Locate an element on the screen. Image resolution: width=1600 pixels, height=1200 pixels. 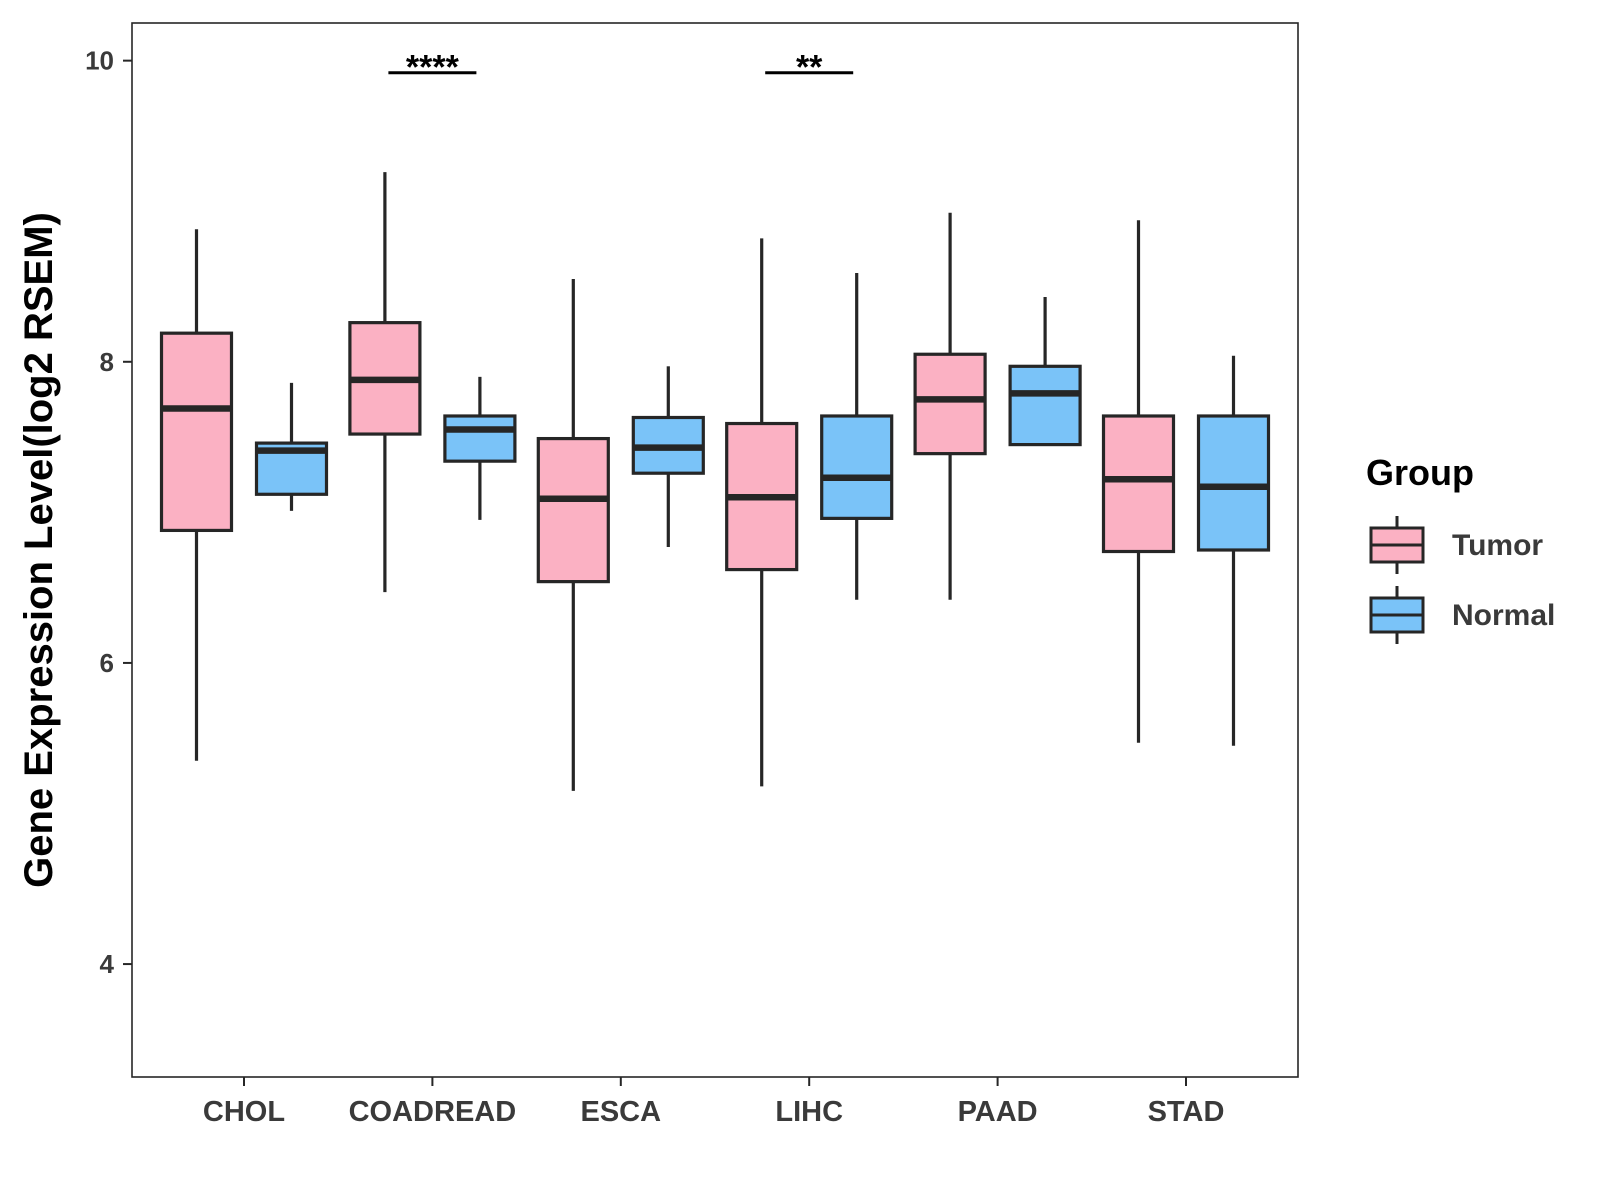
box-tumor-esca is located at coordinates (573, 534).